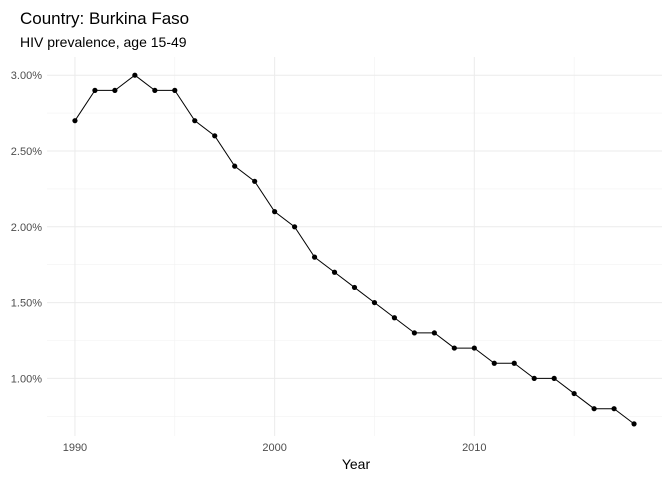 This screenshot has width=672, height=480. What do you see at coordinates (474, 448) in the screenshot?
I see `x-tick-label: 2010` at bounding box center [474, 448].